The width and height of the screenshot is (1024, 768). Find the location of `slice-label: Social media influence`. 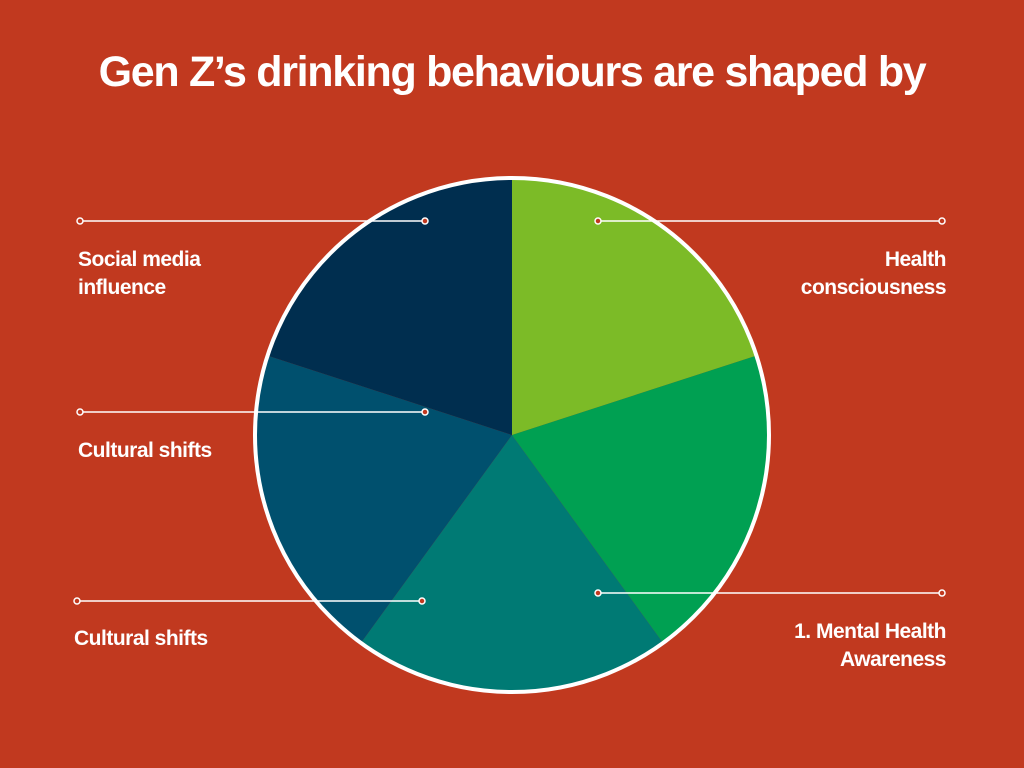

slice-label: Social media influence is located at coordinates (139, 273).